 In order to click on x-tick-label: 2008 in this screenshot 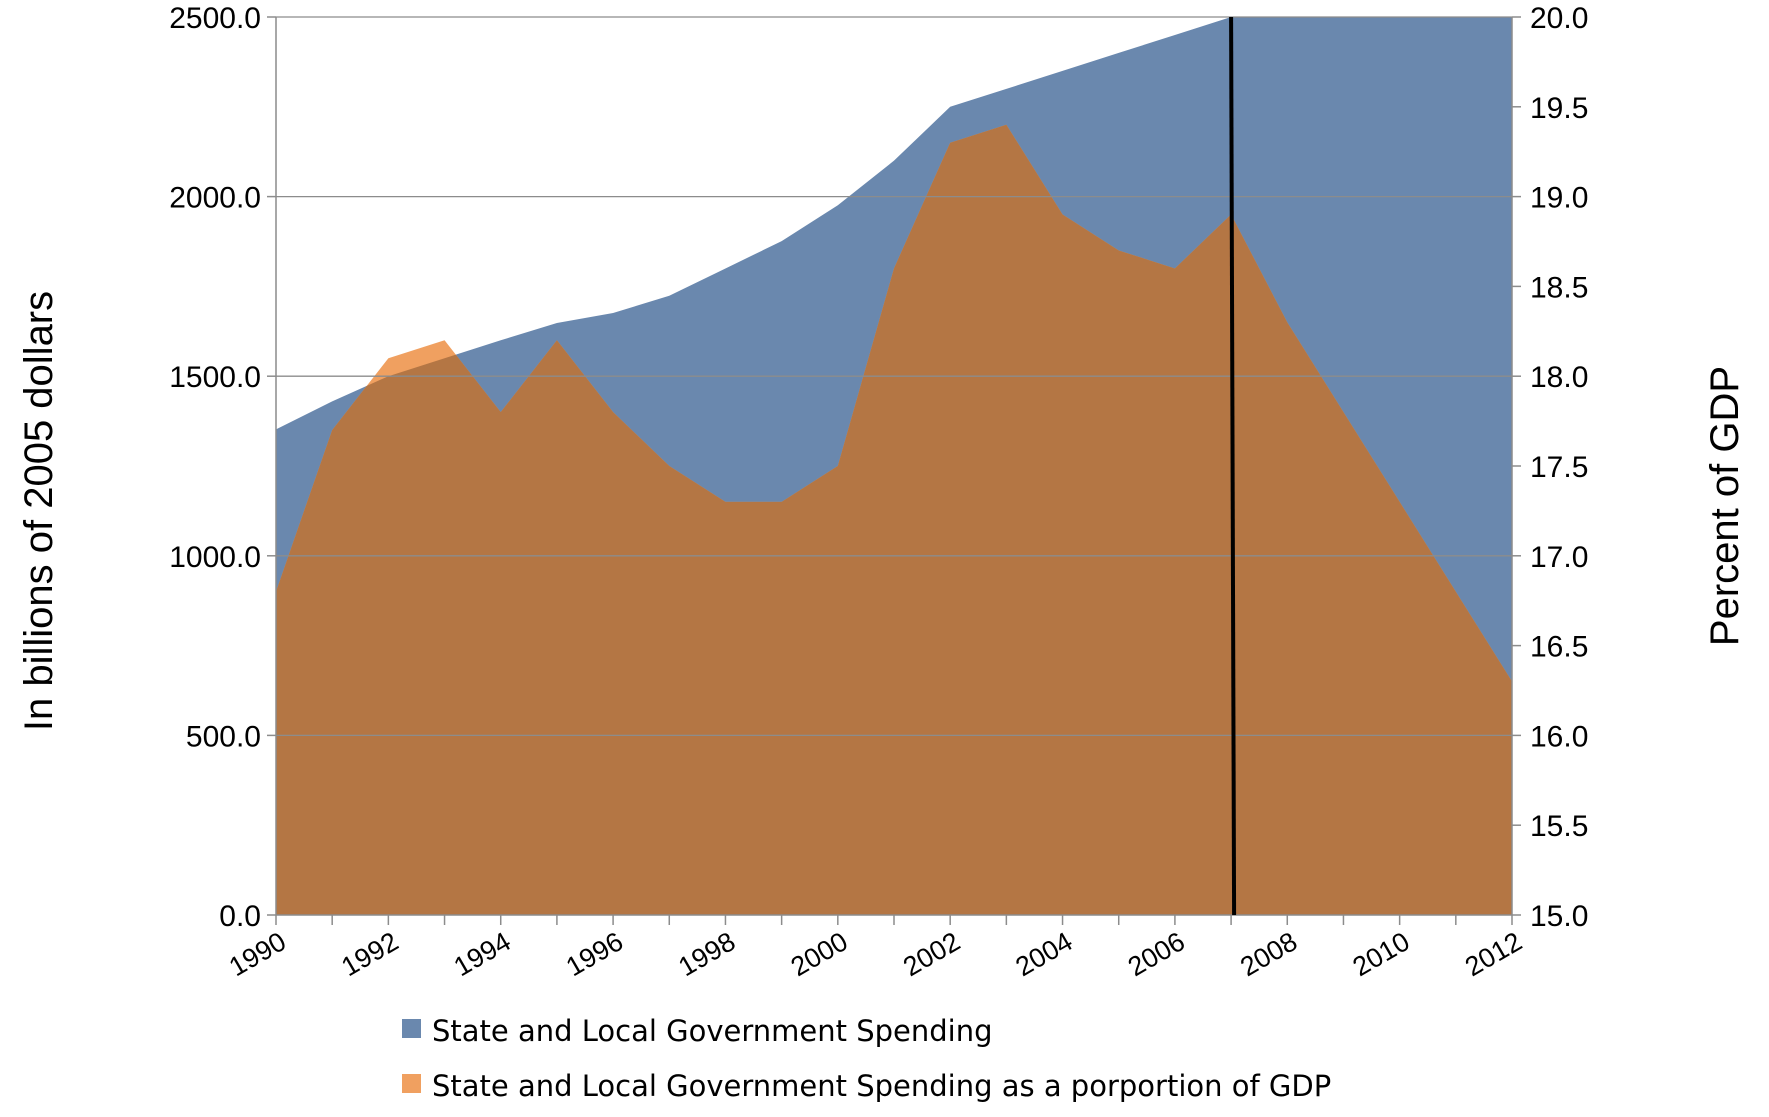, I will do `click(1268, 954)`.